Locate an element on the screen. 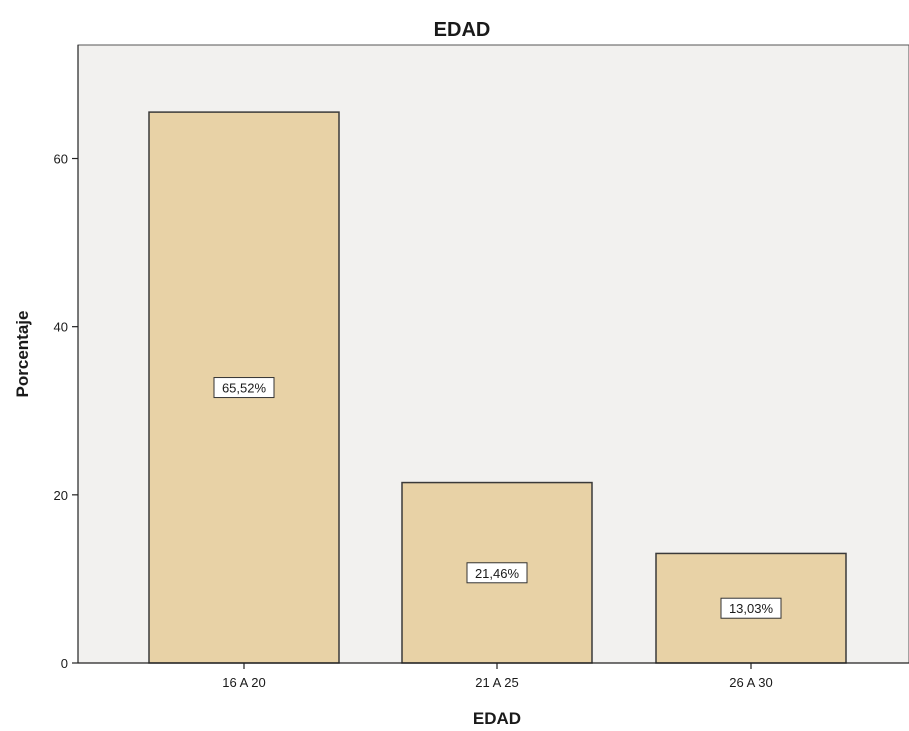  y-tick-label: 20 is located at coordinates (61, 495).